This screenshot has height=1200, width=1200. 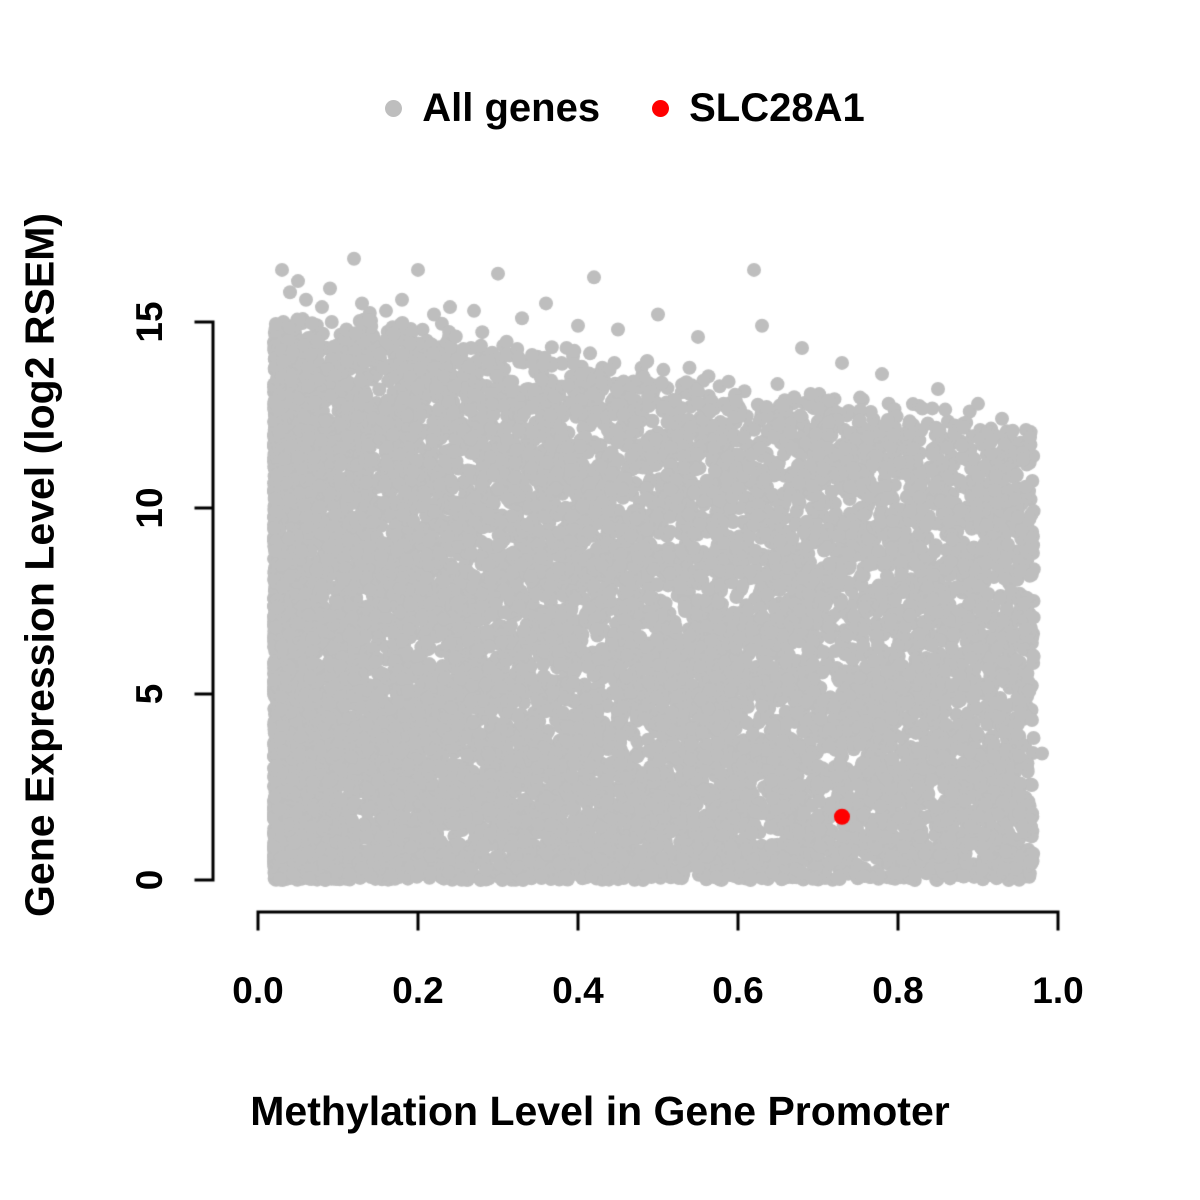 I want to click on slc28a1-dot-icon, so click(x=661, y=108).